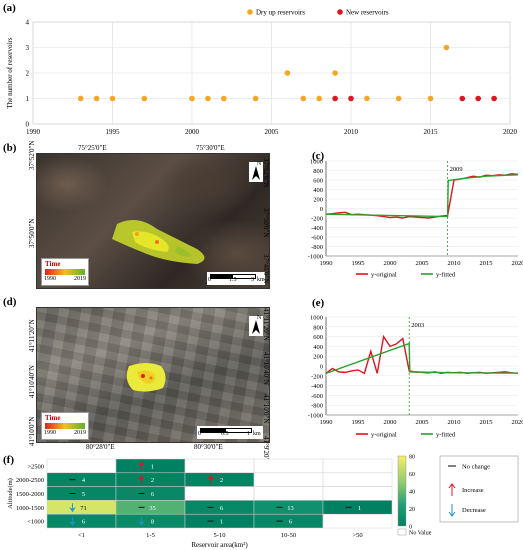 The width and height of the screenshot is (523, 550). I want to click on y-tick-label: 1000, so click(316, 318).